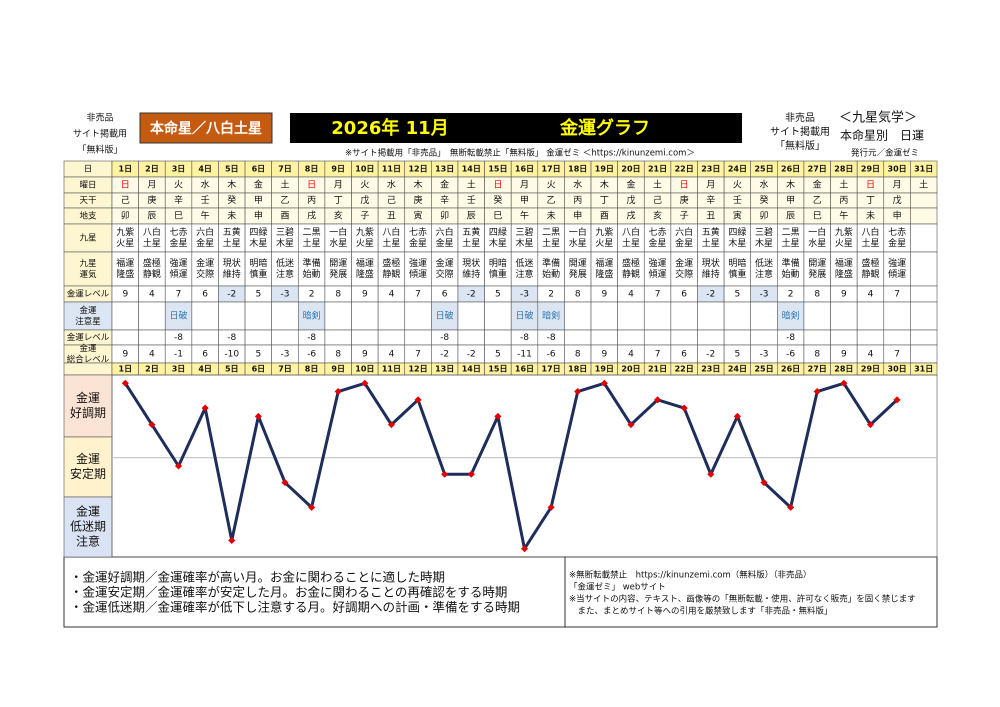 The height and width of the screenshot is (707, 1000). I want to click on weekday-text: 土, so click(657, 185).